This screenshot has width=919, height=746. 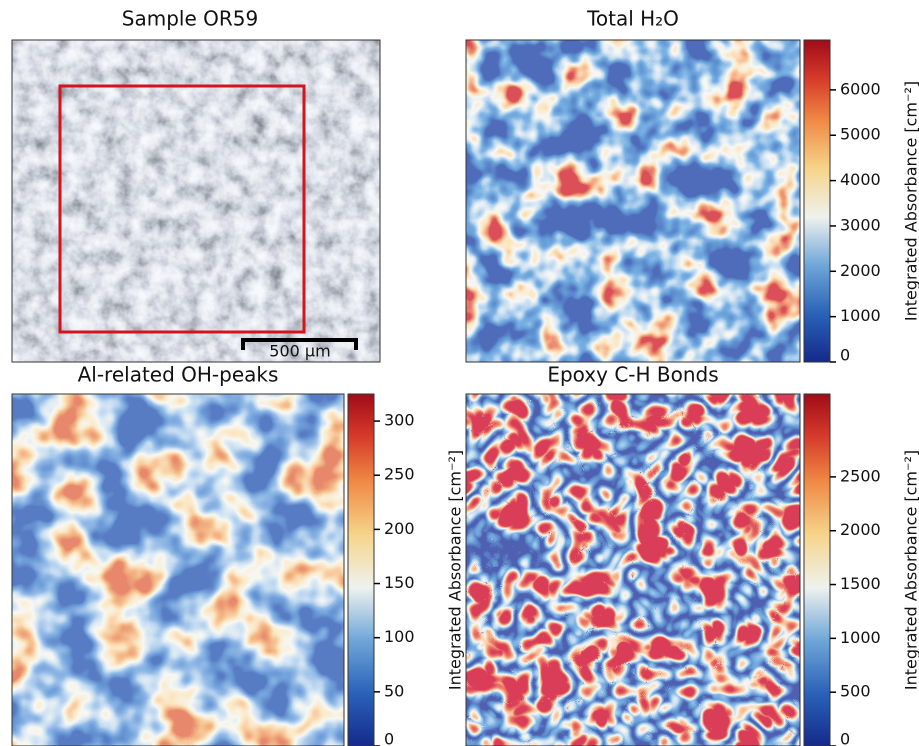 I want to click on scale-bar, so click(x=299, y=344).